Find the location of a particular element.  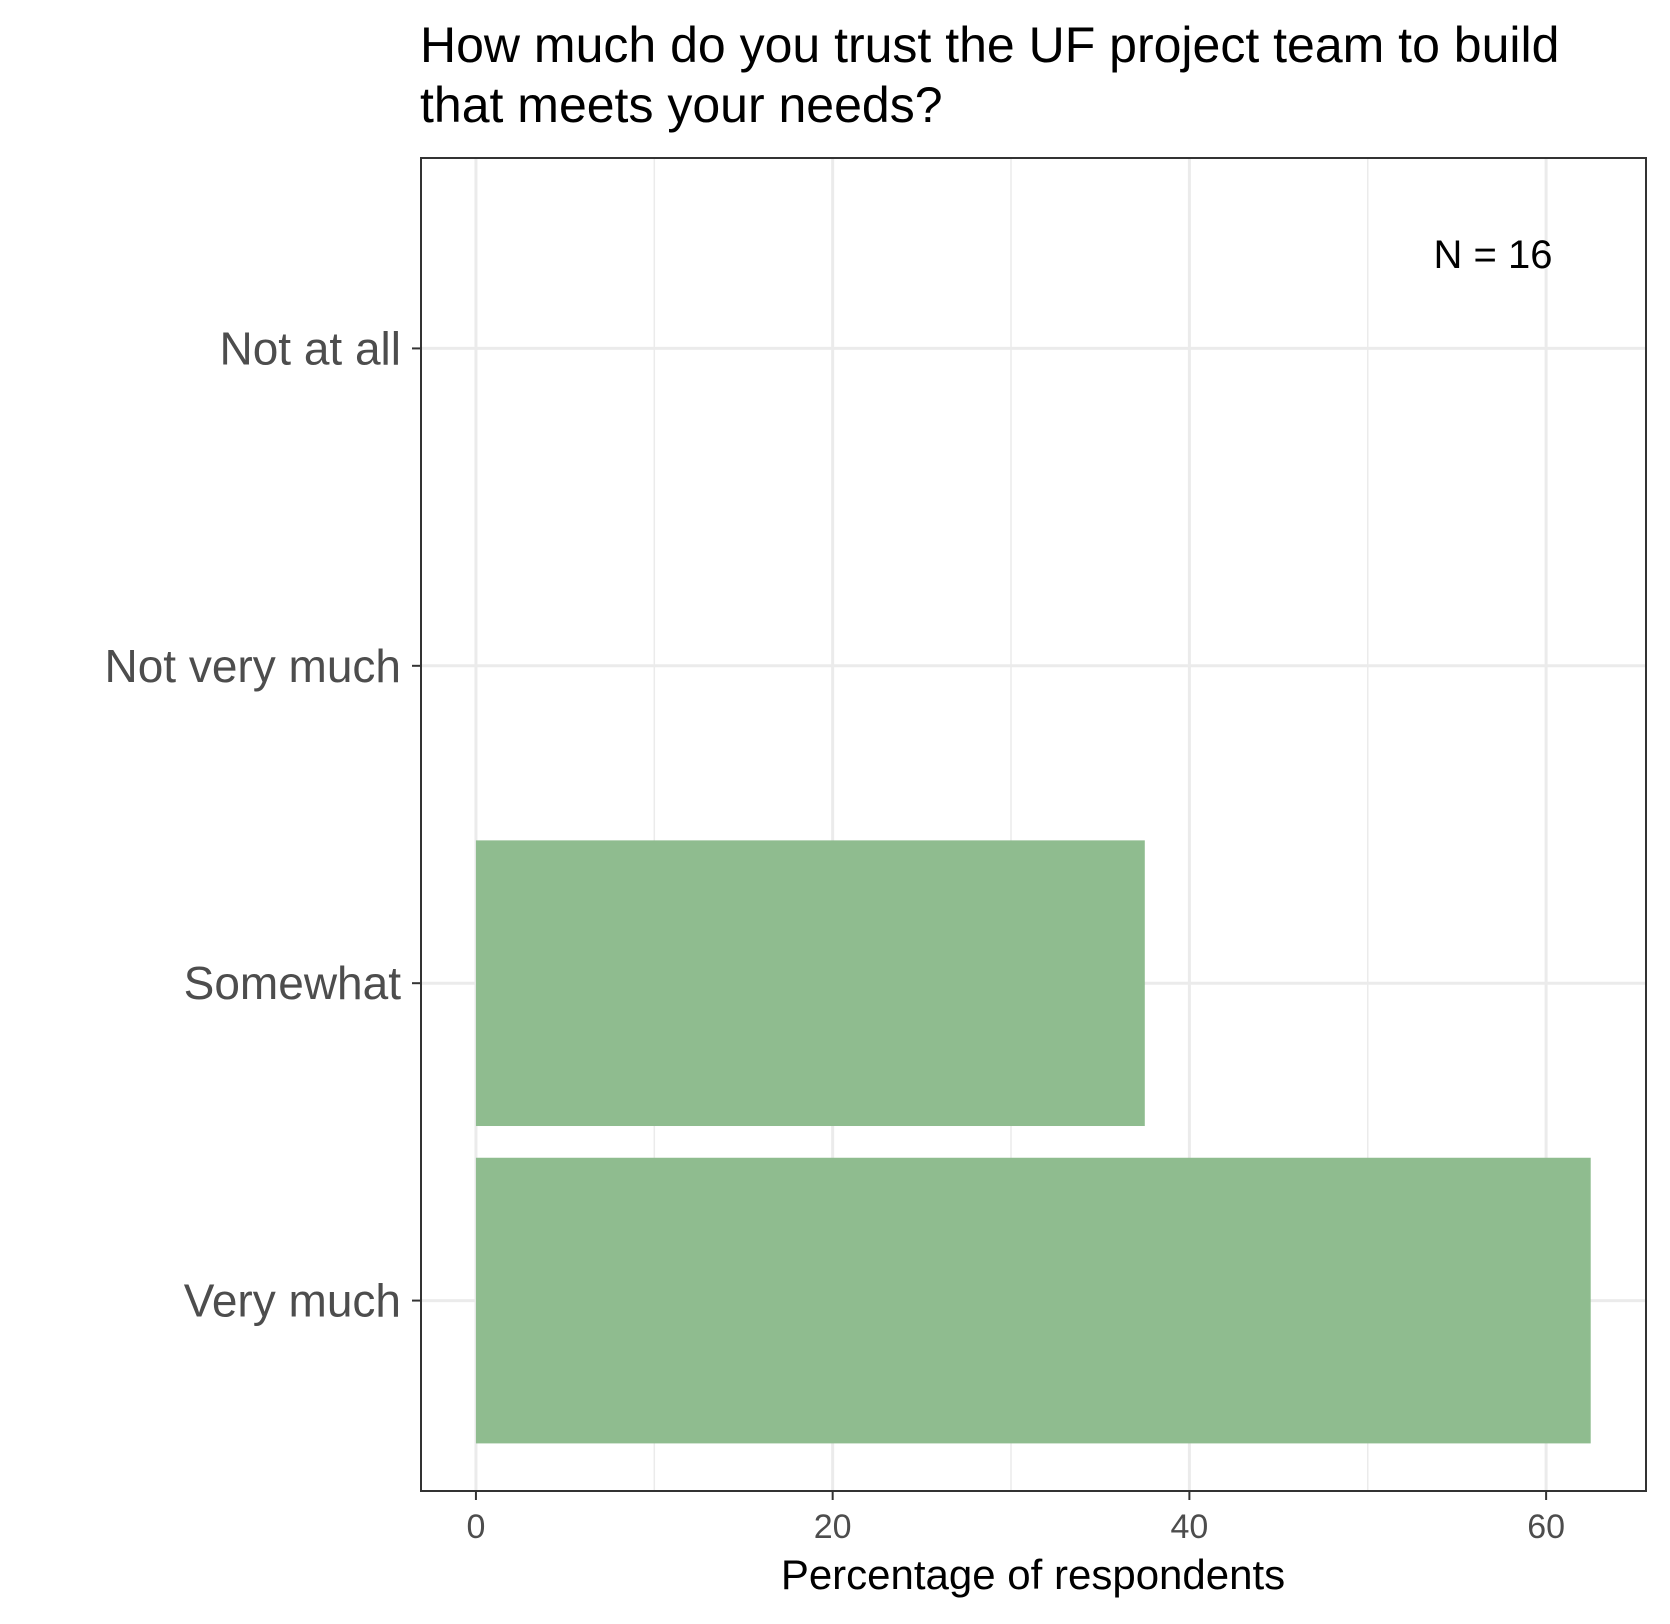

y-axis: Not at all Not very much Somewhat Very much is located at coordinates (262, 824).